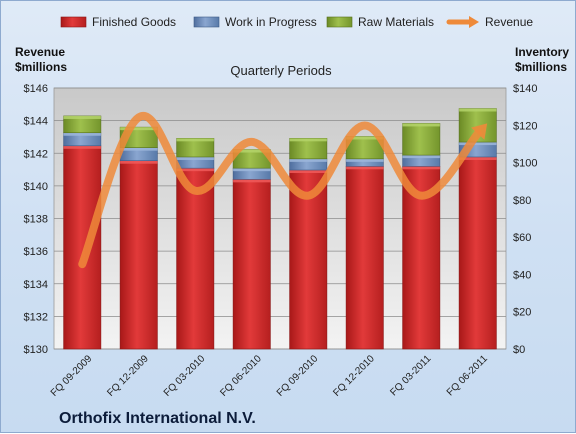 This screenshot has height=434, width=576. What do you see at coordinates (40, 52) in the screenshot?
I see `left-axis-title-line1: Revenue` at bounding box center [40, 52].